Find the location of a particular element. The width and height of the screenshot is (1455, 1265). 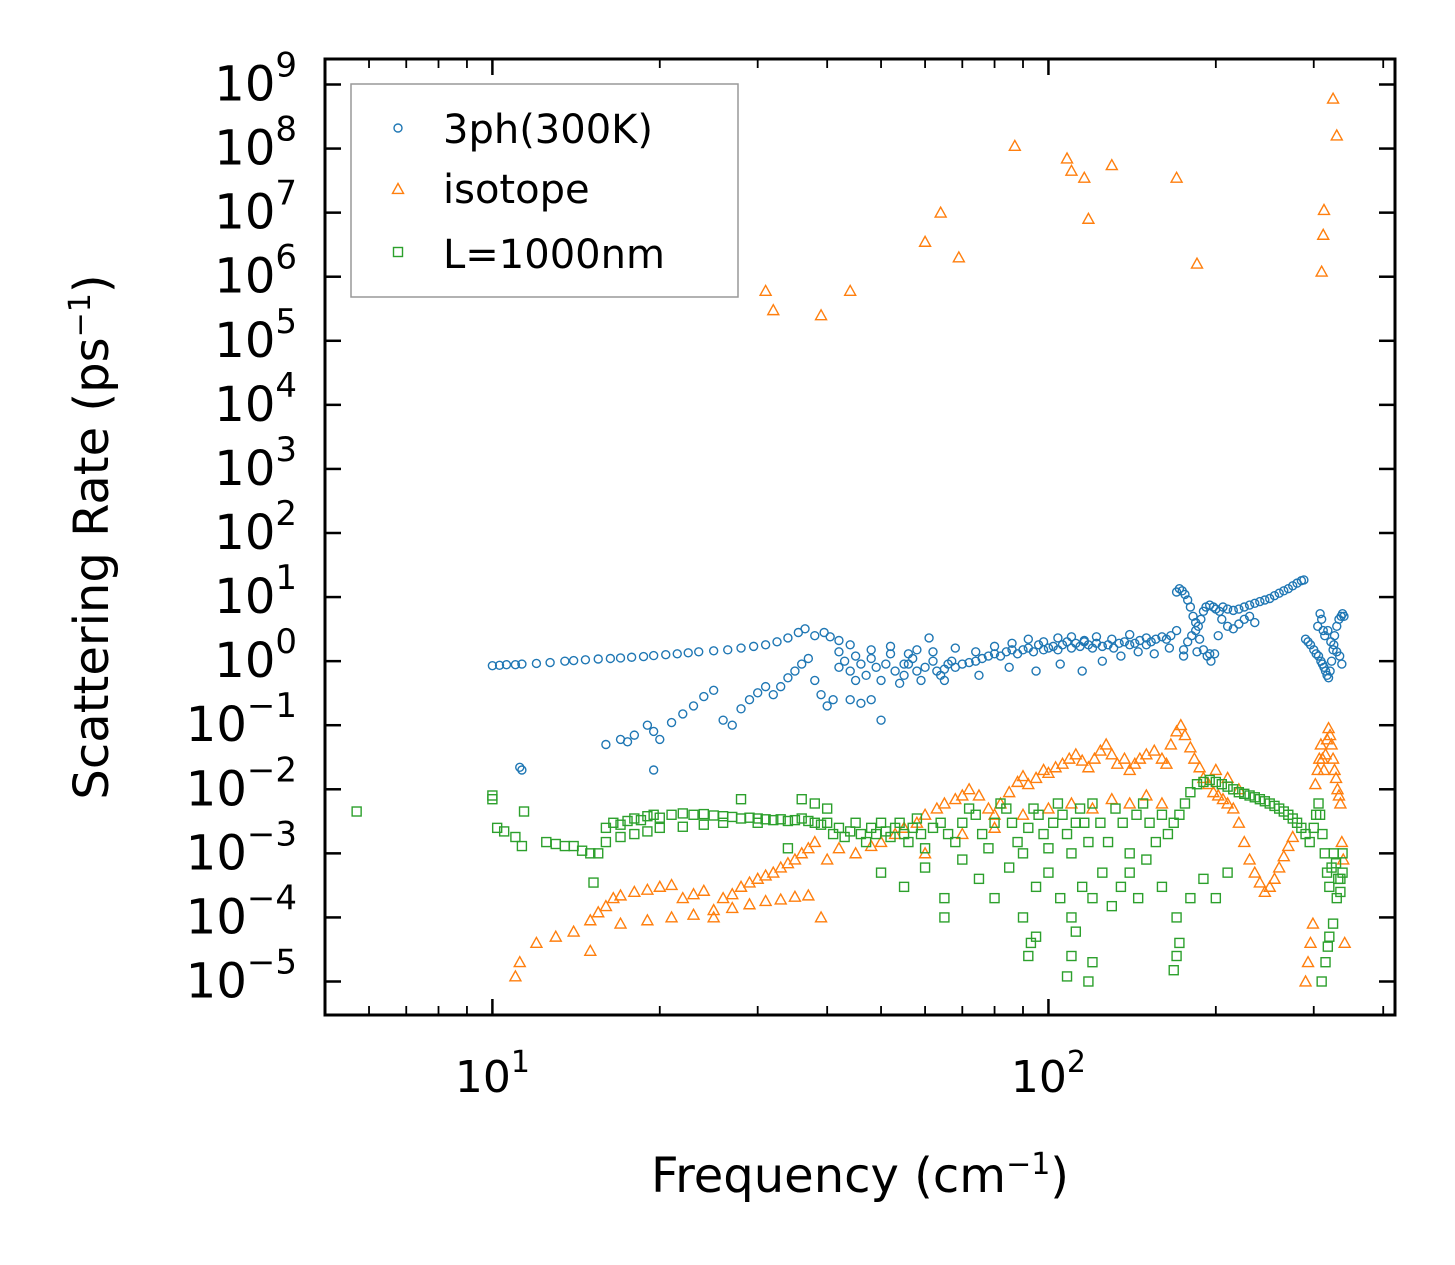

y-tick-label: 10⁻² is located at coordinates (241, 783).